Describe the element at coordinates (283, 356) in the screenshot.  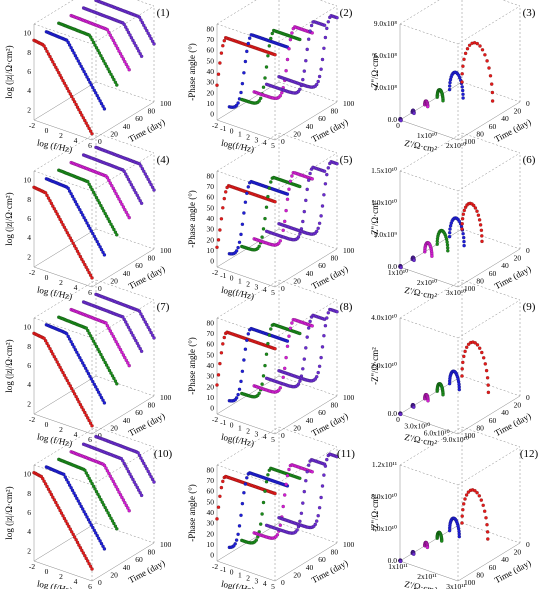
I see `series-t60` at that location.